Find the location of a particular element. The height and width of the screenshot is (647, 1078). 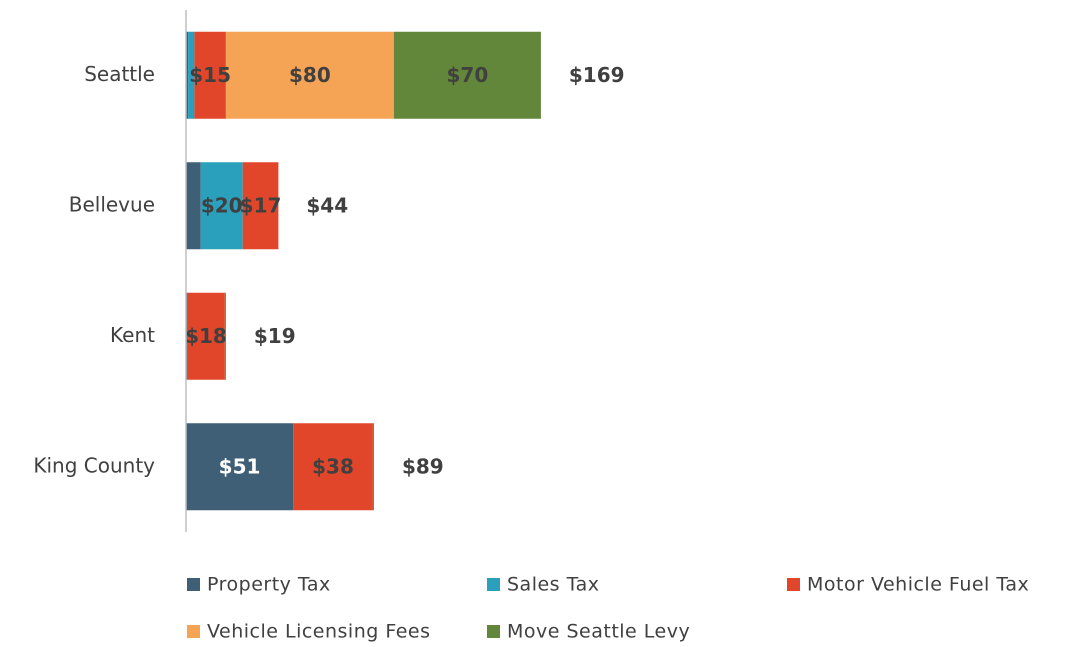

legend-label: Move Seattle Levy is located at coordinates (598, 632).